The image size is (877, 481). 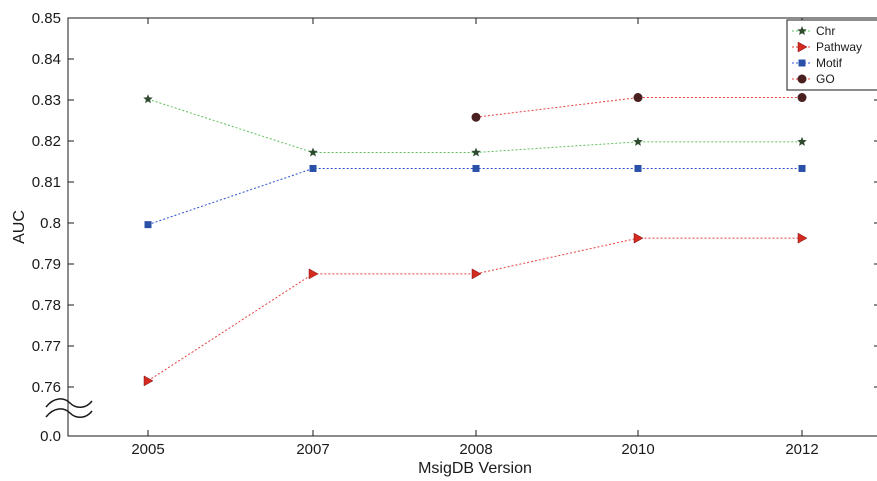 What do you see at coordinates (46, 264) in the screenshot?
I see `y-tick-label: 0.79` at bounding box center [46, 264].